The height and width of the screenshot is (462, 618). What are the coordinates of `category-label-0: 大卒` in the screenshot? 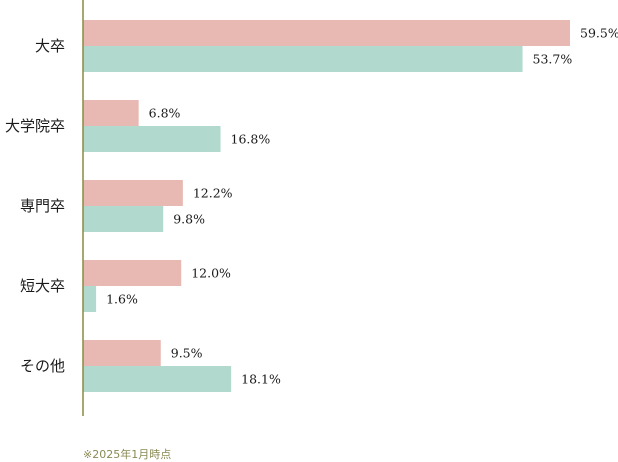 It's located at (50, 46).